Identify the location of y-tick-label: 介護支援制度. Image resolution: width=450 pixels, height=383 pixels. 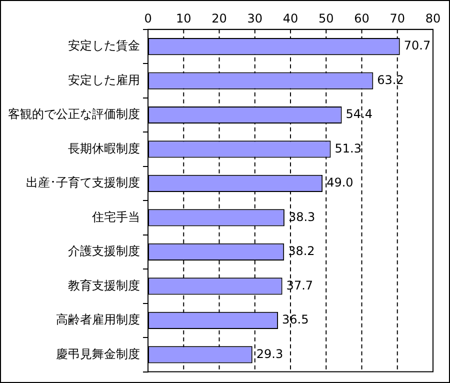
(104, 251).